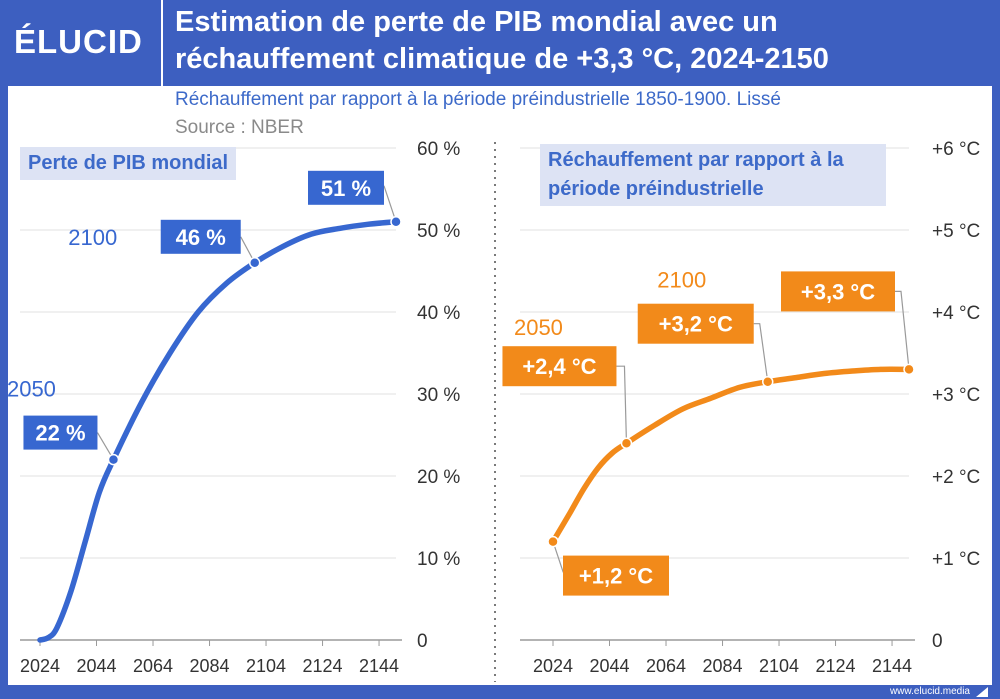 Image resolution: width=1000 pixels, height=699 pixels. What do you see at coordinates (956, 149) in the screenshot?
I see `temp-y-tick-label: +6 °C` at bounding box center [956, 149].